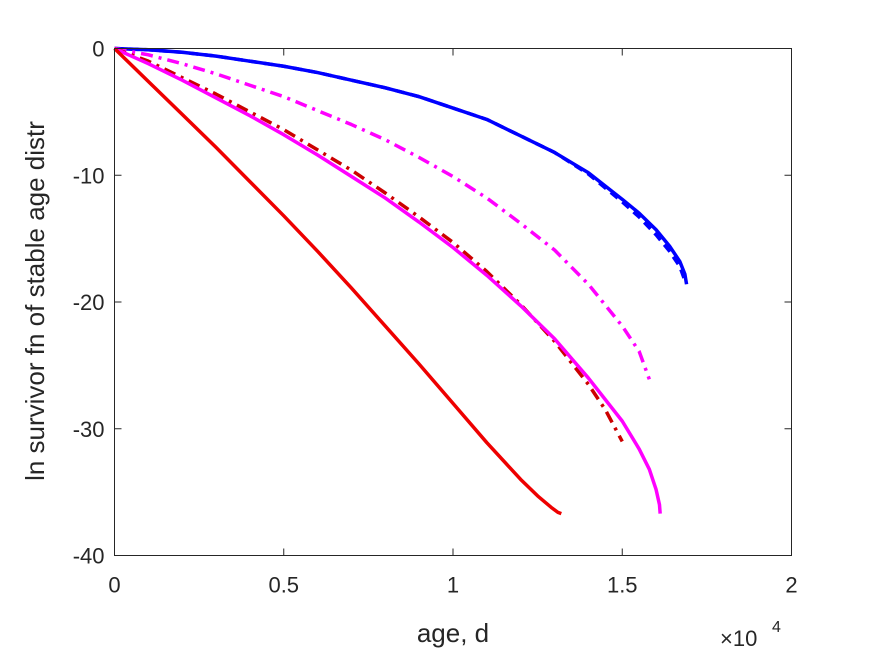 The height and width of the screenshot is (656, 875). Describe the element at coordinates (453, 585) in the screenshot. I see `x-tick-label: 1` at that location.